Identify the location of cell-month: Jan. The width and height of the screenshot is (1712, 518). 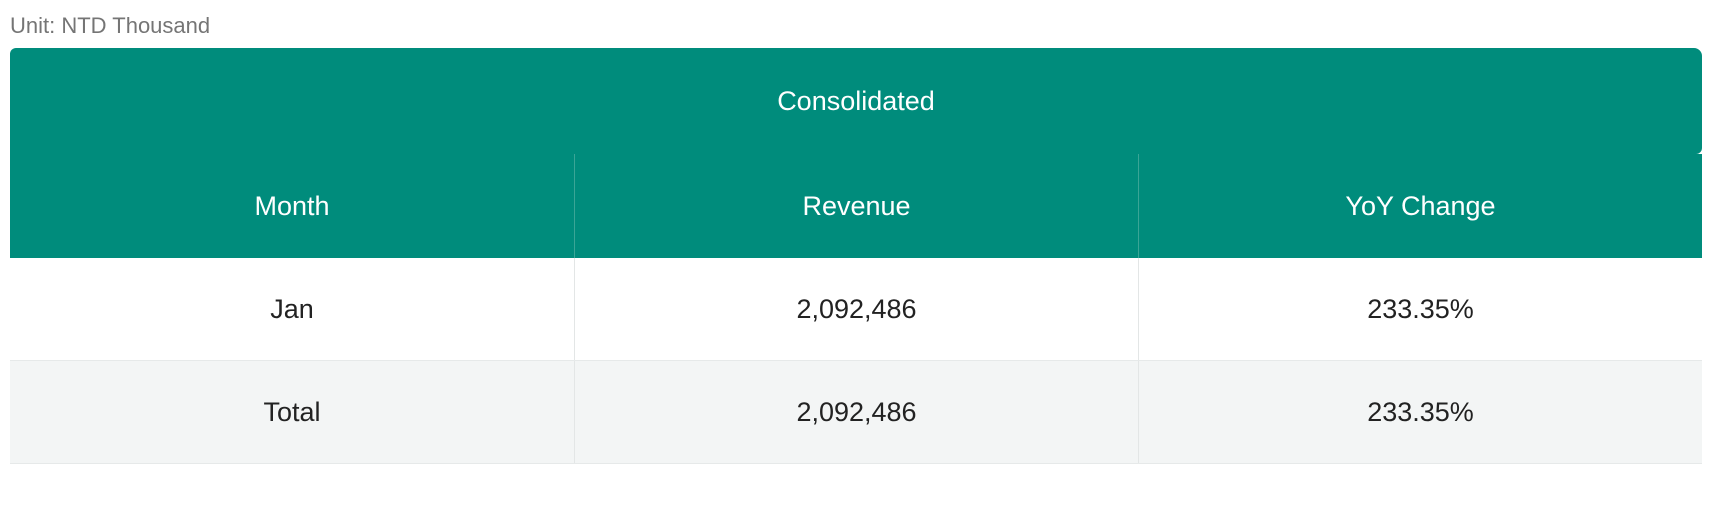
(292, 308).